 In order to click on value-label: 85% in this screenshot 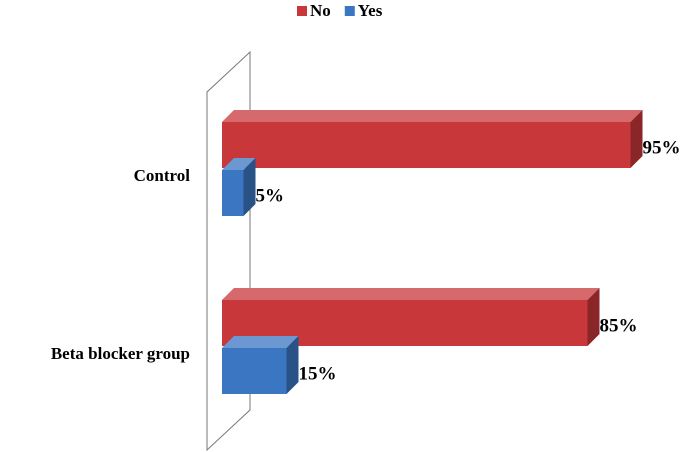, I will do `click(619, 325)`.